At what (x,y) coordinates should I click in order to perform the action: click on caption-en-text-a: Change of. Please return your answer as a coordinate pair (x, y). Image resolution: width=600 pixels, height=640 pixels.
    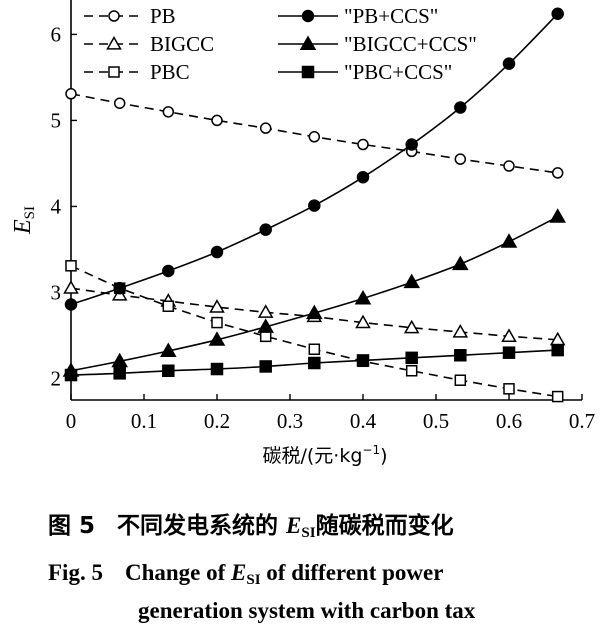
    Looking at the image, I should click on (178, 572).